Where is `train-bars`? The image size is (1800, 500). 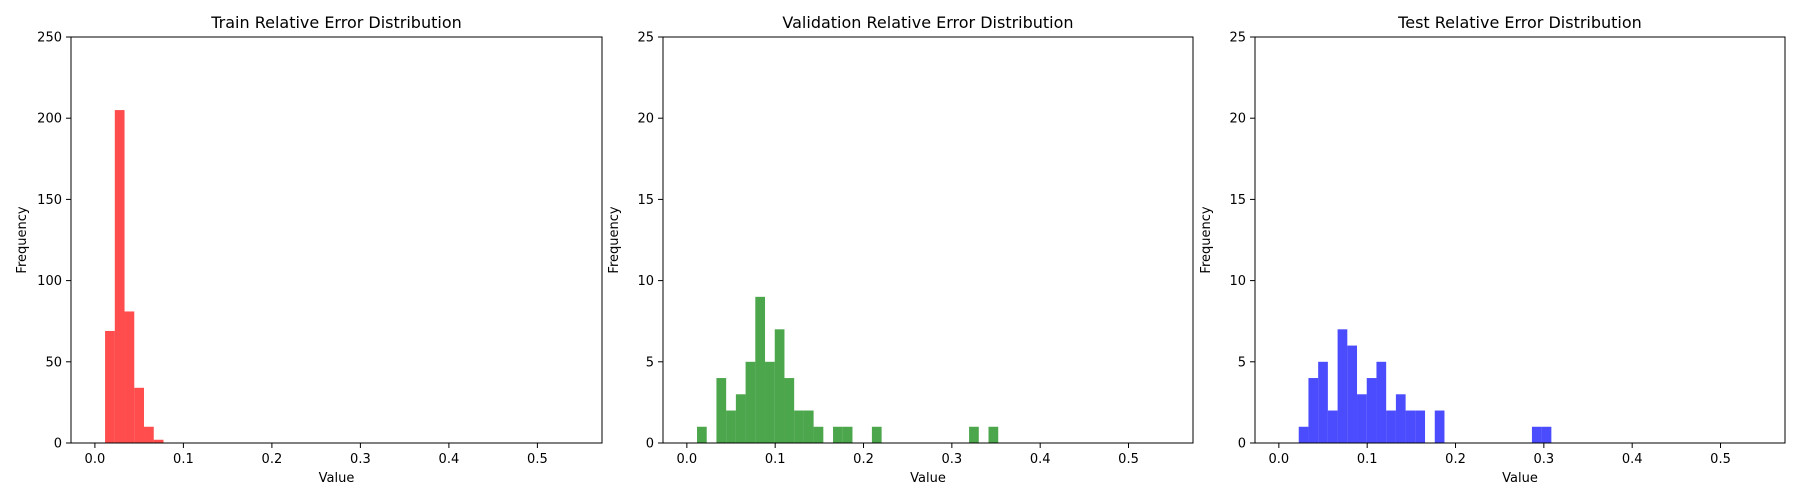 train-bars is located at coordinates (134, 276).